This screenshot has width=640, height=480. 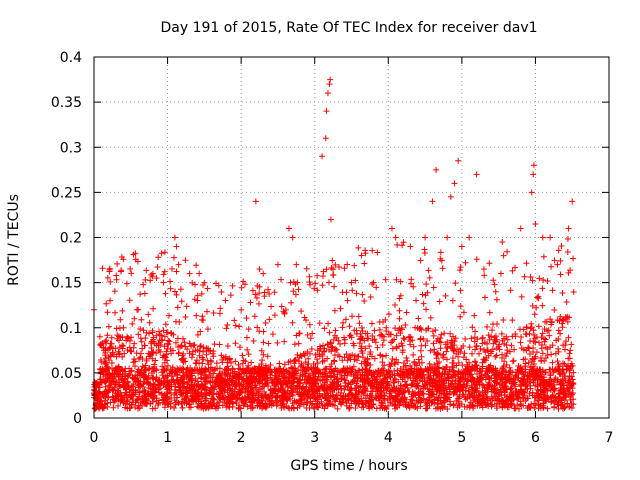 What do you see at coordinates (241, 438) in the screenshot?
I see `x-tick-label: 2` at bounding box center [241, 438].